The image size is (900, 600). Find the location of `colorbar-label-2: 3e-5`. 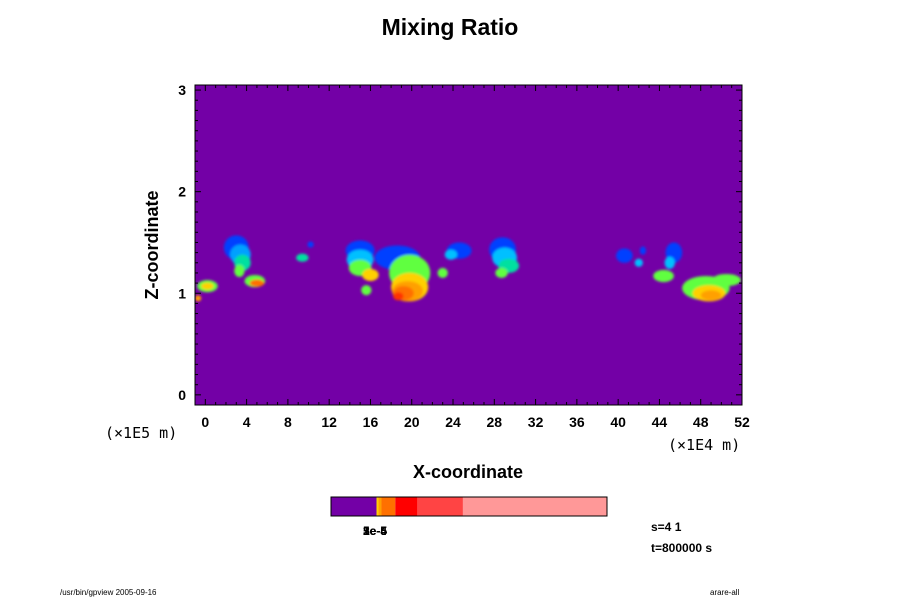

colorbar-label-2: 3e-5 is located at coordinates (375, 531).